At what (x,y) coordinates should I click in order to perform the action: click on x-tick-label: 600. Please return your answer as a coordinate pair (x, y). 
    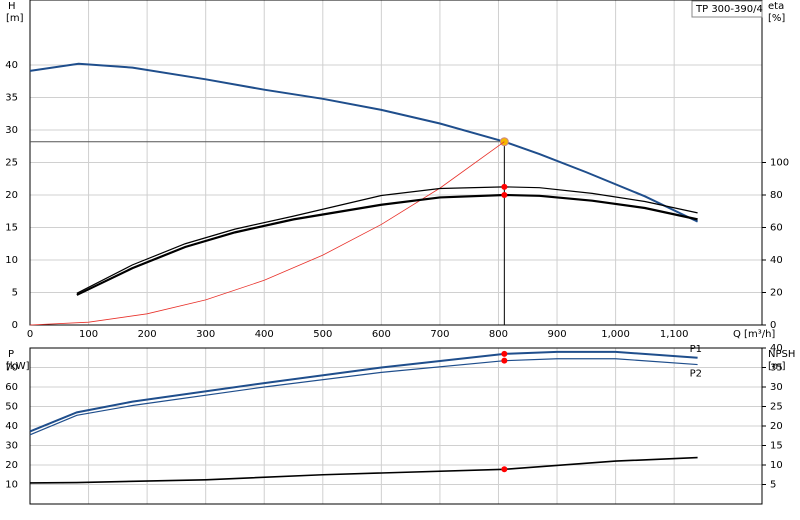
    Looking at the image, I should click on (381, 334).